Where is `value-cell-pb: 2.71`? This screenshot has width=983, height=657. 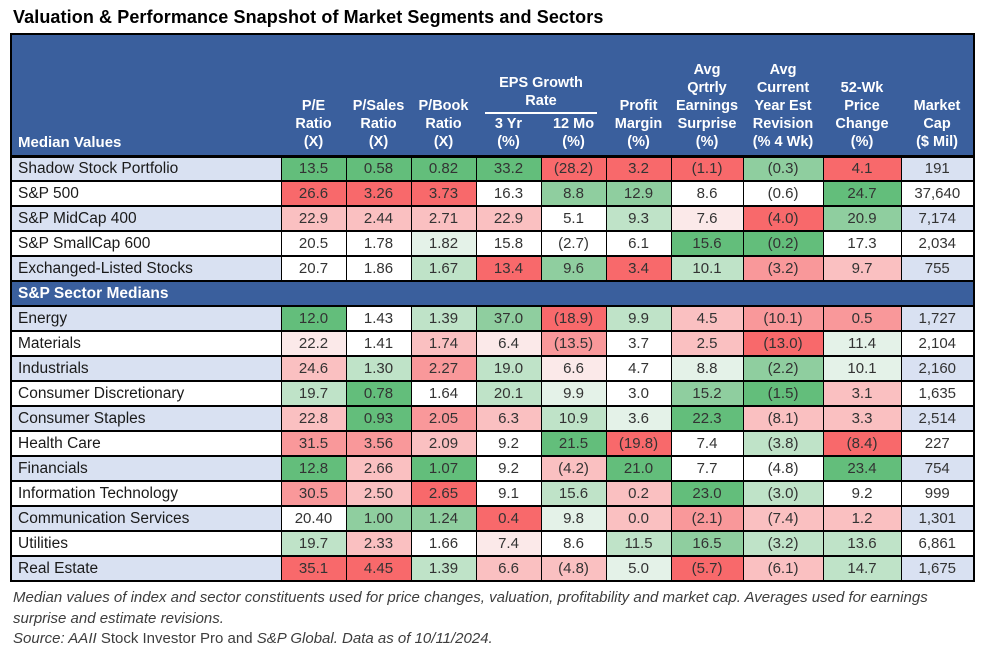 value-cell-pb: 2.71 is located at coordinates (443, 218).